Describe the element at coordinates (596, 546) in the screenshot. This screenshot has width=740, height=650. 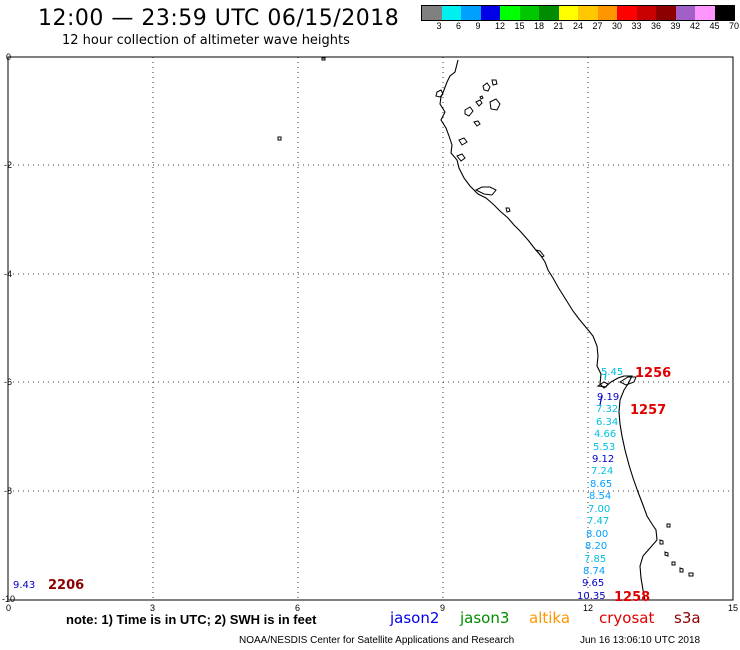
I see `wave-height-value: 8.20` at that location.